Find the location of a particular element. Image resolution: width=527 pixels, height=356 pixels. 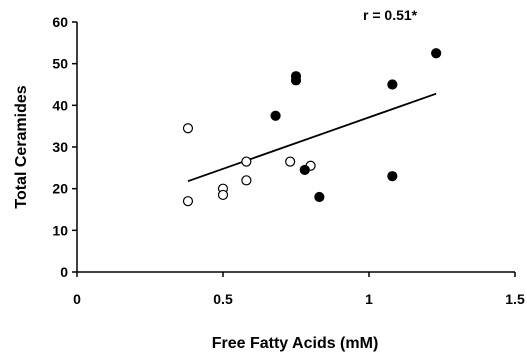

y-axis-ticks: 0 10 20 30 40 50 60 is located at coordinates (64, 147).